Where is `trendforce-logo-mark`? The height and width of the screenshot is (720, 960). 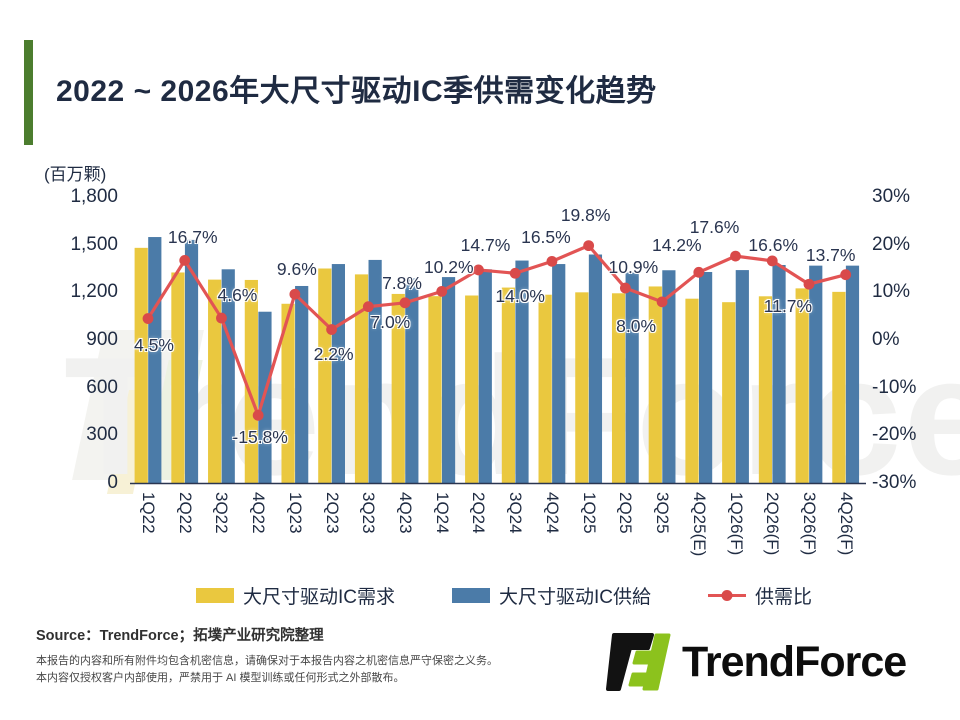 trendforce-logo-mark is located at coordinates (638, 662).